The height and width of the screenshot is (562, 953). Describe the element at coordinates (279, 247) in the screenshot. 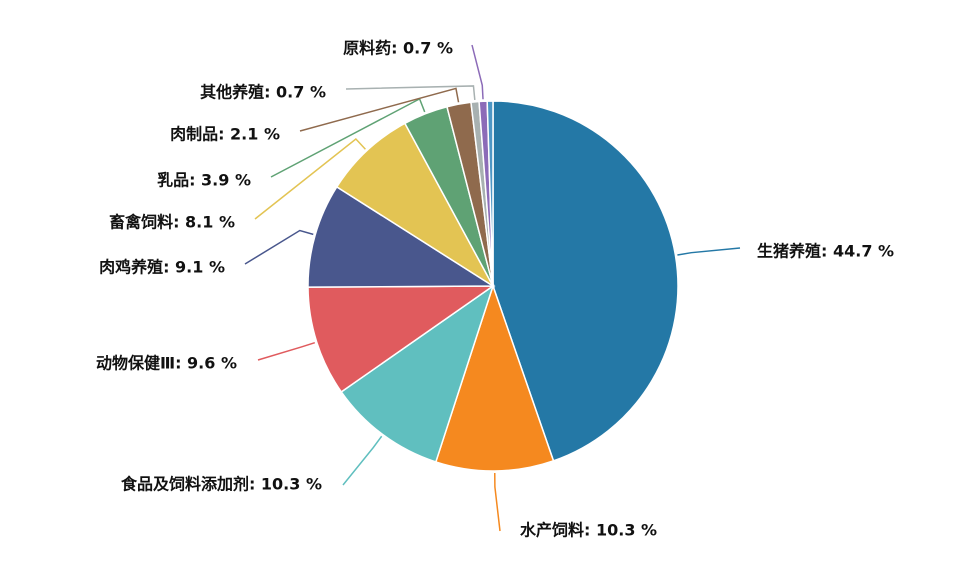

I see `leader-line-肉鸡养殖` at that location.